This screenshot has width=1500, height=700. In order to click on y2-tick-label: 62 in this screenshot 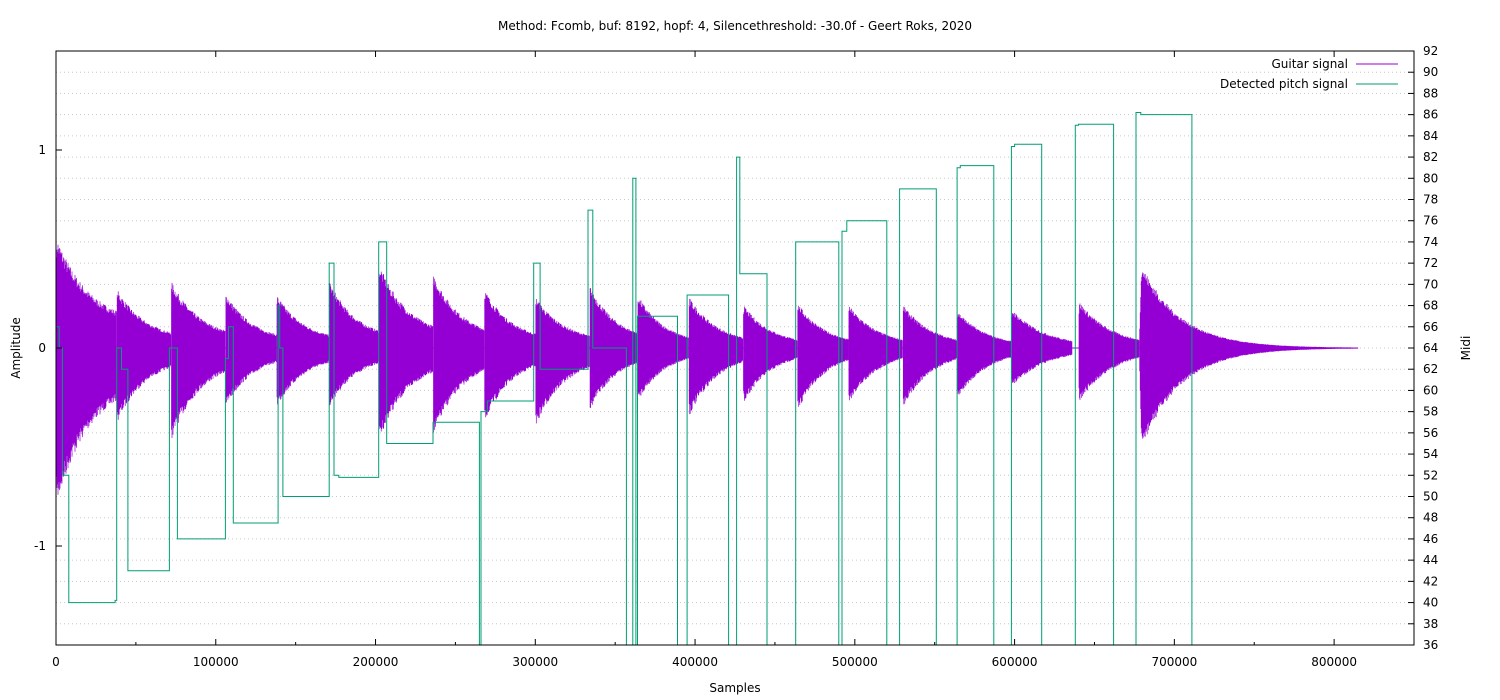, I will do `click(1430, 369)`.